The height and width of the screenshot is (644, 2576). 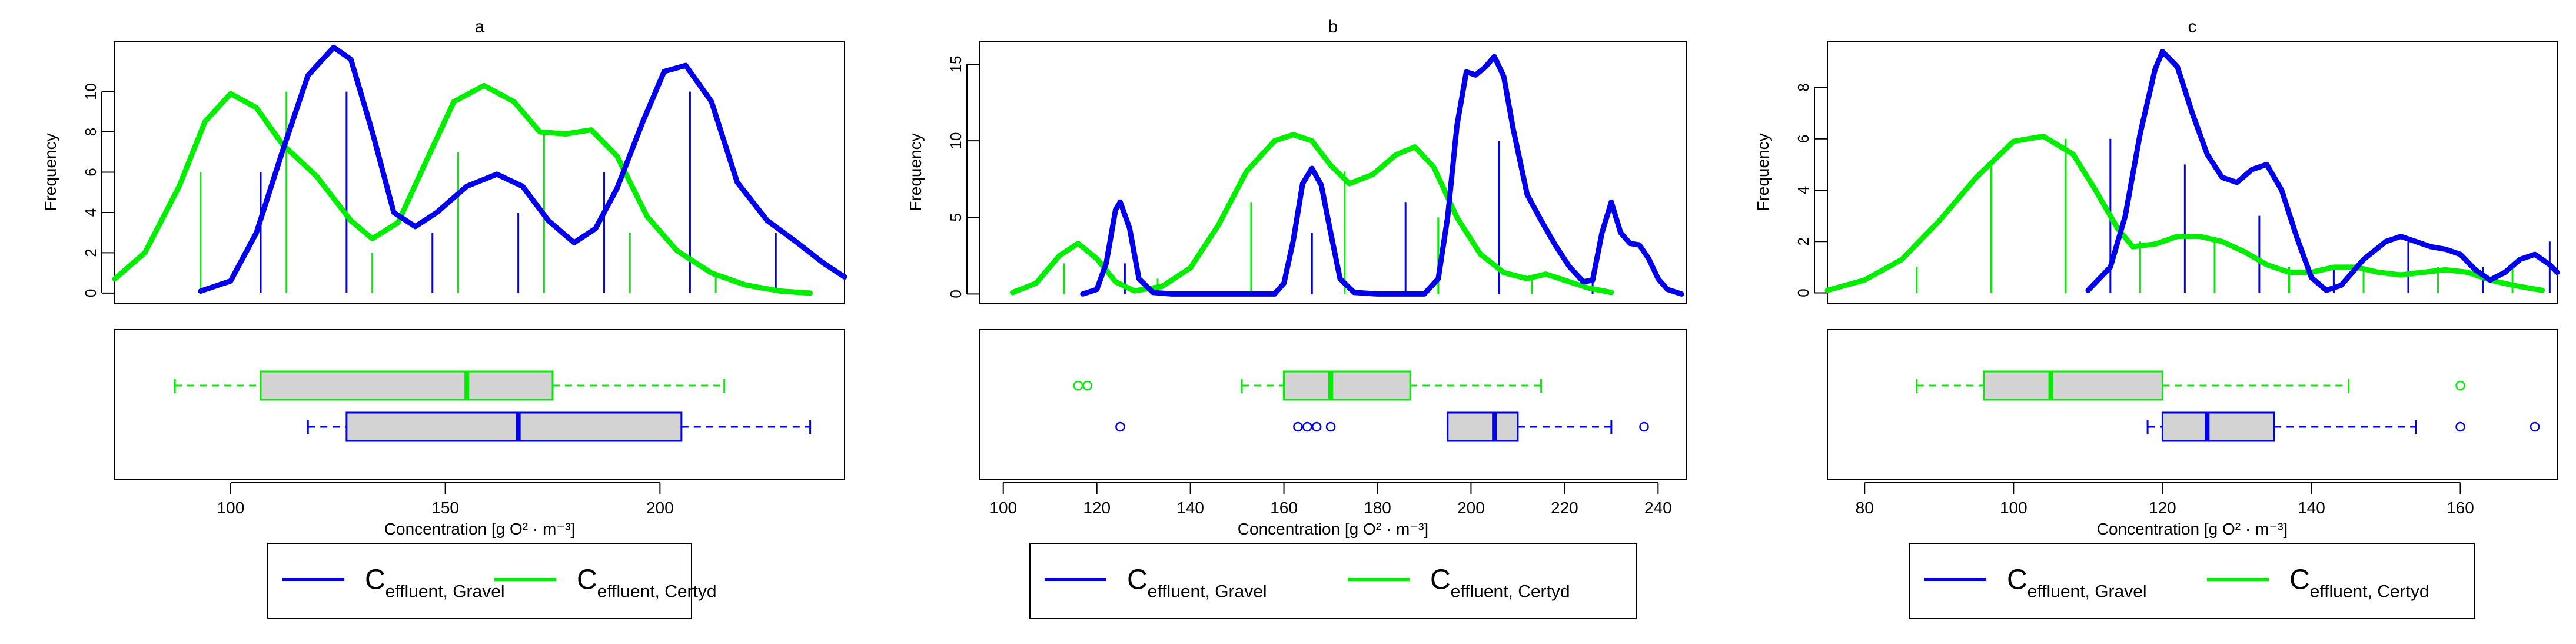 I want to click on x-tick-label: 150, so click(x=445, y=508).